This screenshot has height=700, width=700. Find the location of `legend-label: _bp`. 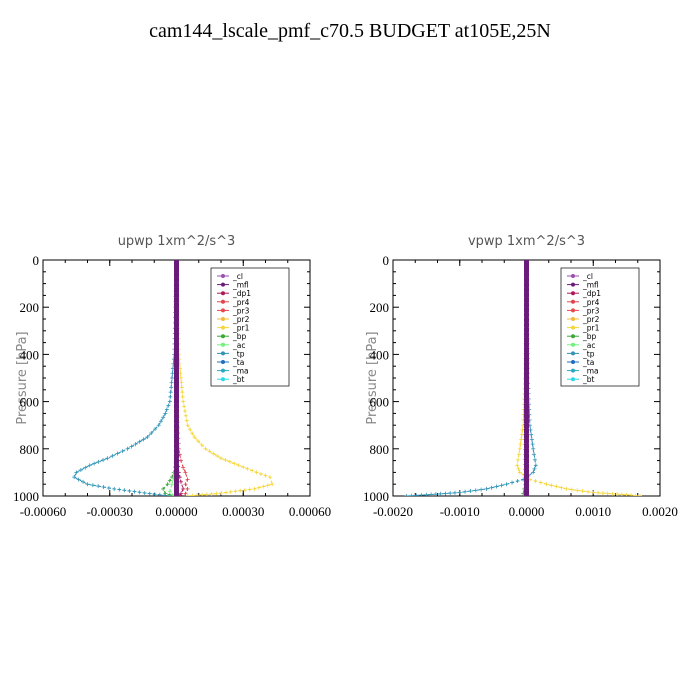

legend-label: _bp is located at coordinates (239, 336).